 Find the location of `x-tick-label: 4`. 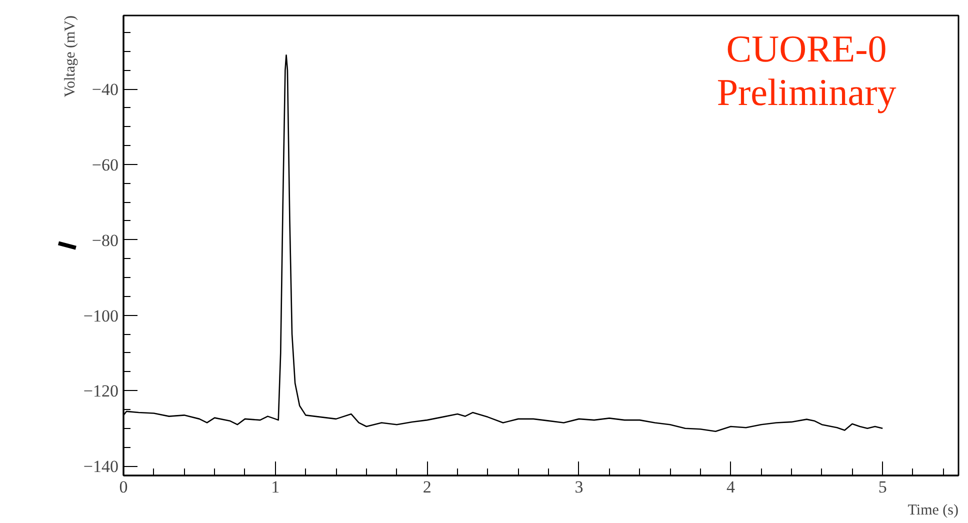

x-tick-label: 4 is located at coordinates (731, 487).